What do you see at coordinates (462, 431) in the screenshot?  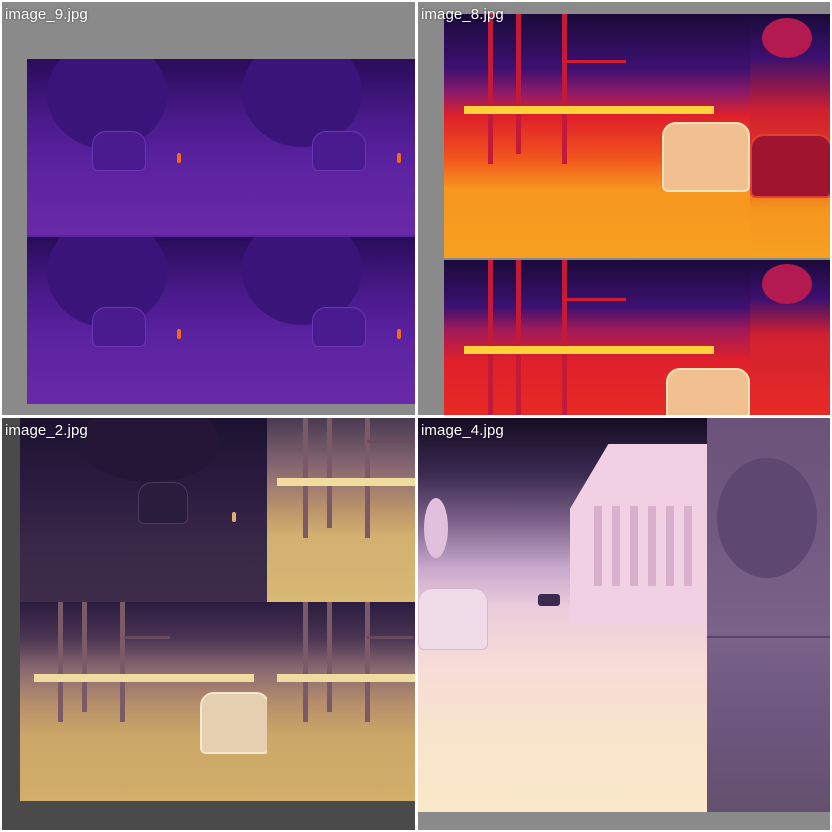 I see `tile-caption: image_4.jpg` at bounding box center [462, 431].